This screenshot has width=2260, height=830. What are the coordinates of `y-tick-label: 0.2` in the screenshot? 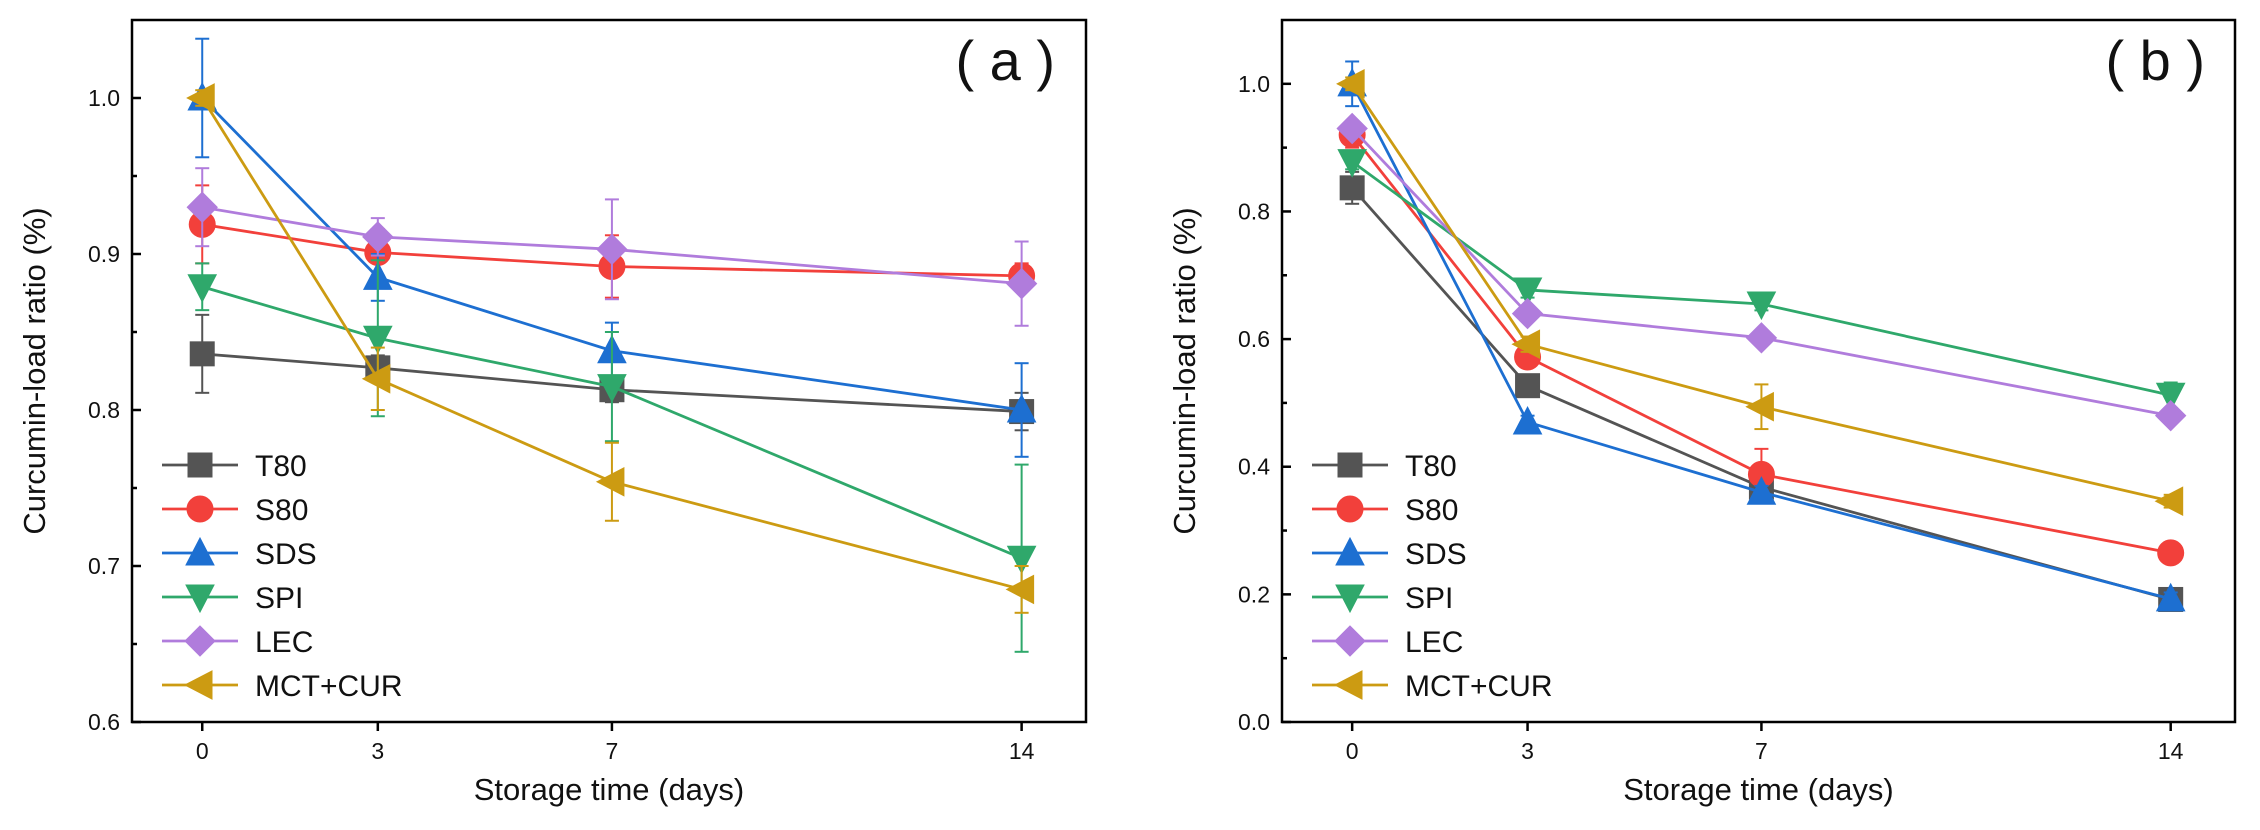 It's located at (1254, 594).